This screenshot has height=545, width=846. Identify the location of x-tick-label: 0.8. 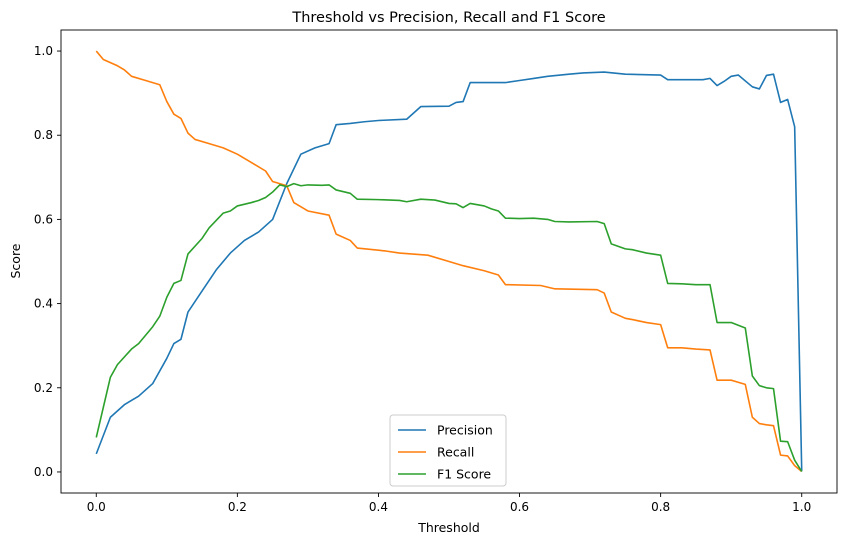
(660, 507).